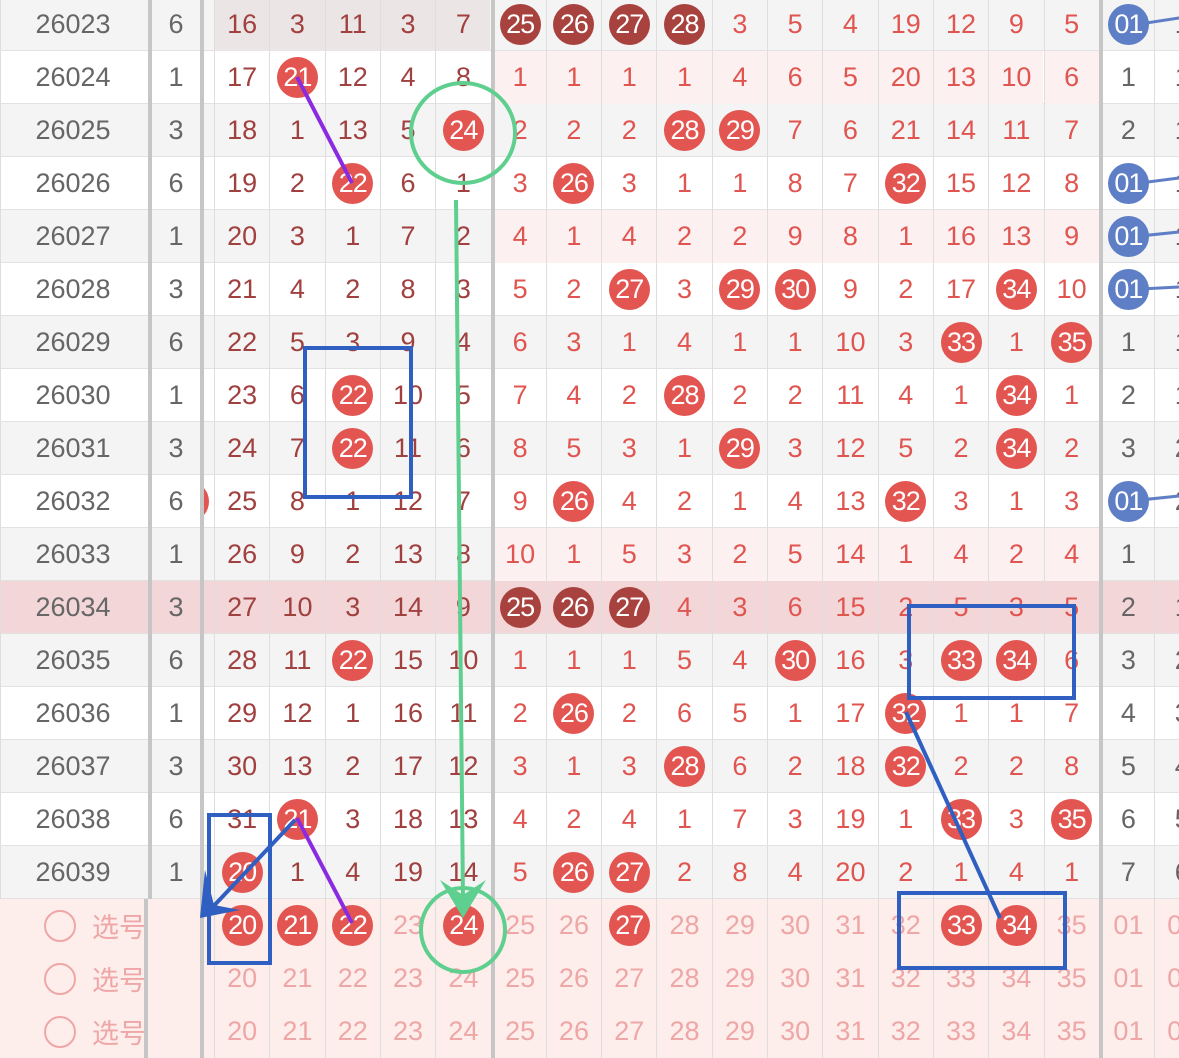  Describe the element at coordinates (296, 130) in the screenshot. I see `number-cell-21: 1` at that location.